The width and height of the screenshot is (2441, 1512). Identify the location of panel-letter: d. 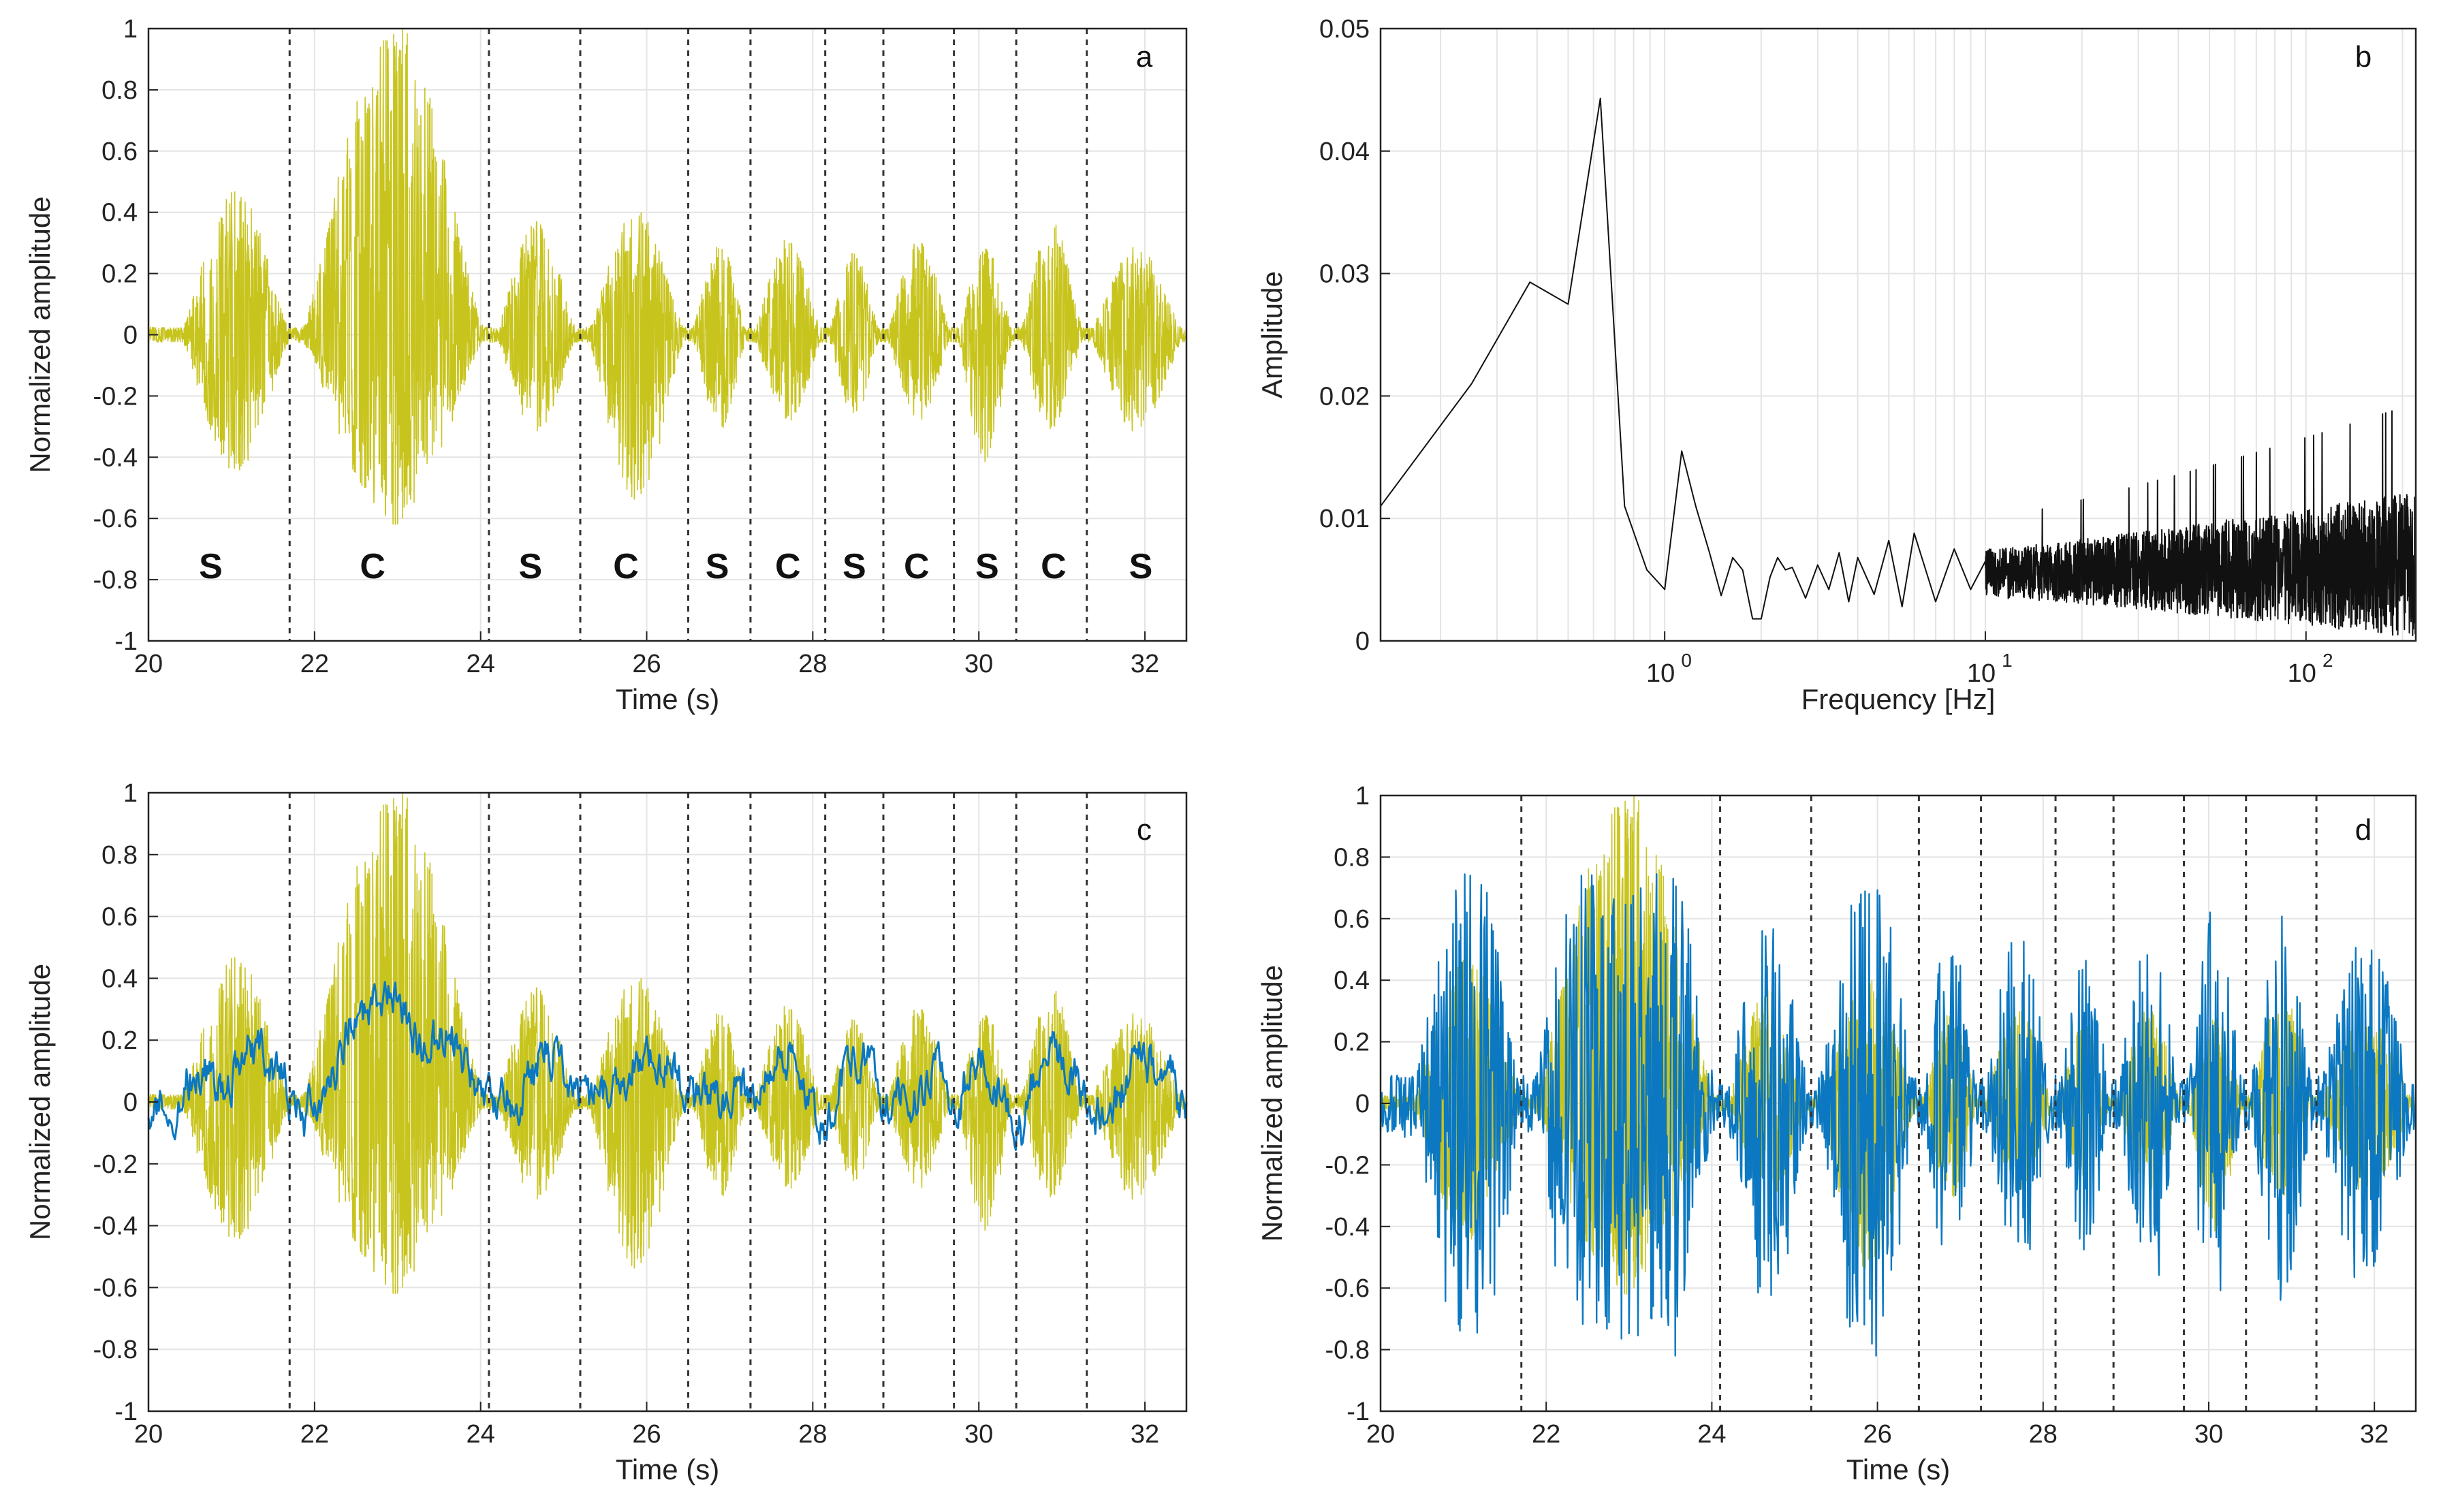
(2363, 830).